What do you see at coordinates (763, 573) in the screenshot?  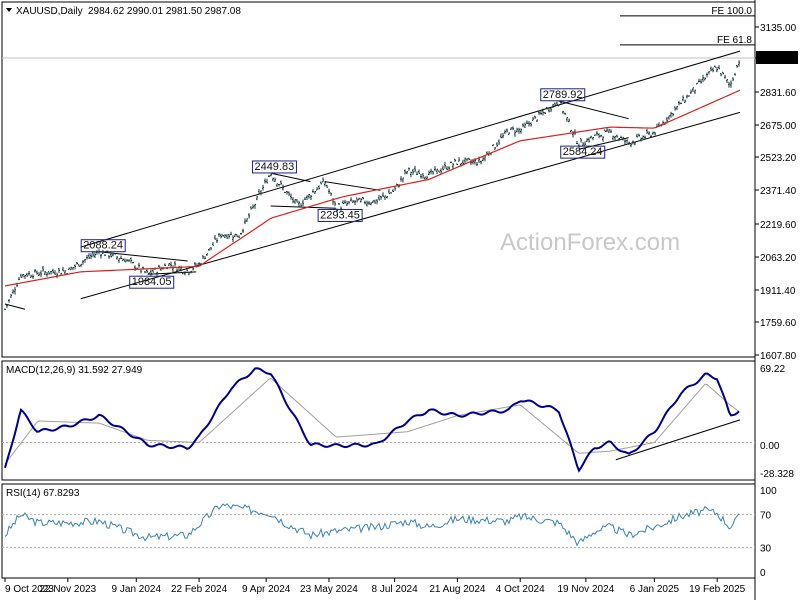 I see `rsi-tick-label: 0` at bounding box center [763, 573].